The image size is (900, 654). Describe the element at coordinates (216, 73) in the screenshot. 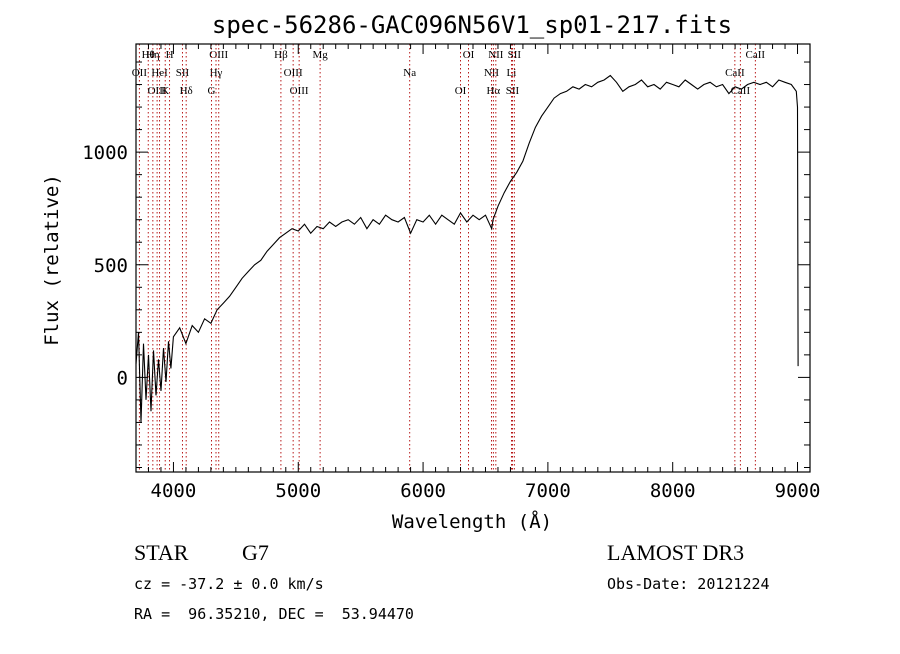

I see `line-label: Hγ` at that location.